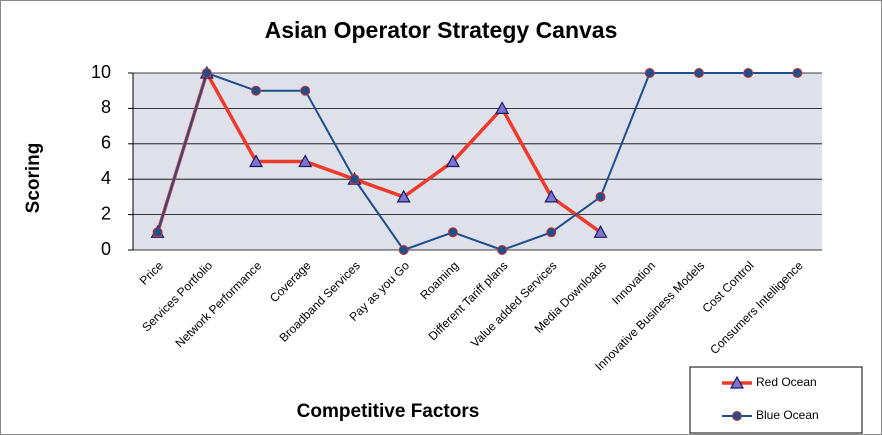  I want to click on y-tick-label: 6, so click(106, 143).